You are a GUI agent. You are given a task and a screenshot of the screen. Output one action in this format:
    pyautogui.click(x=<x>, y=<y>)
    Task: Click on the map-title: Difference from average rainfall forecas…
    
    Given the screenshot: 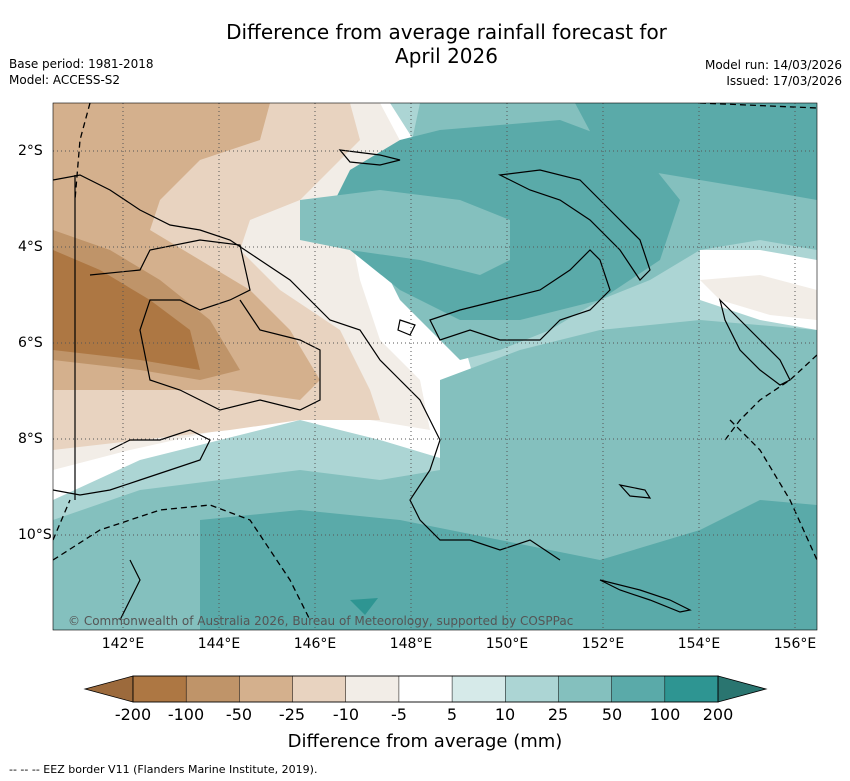 What is the action you would take?
    pyautogui.click(x=425, y=44)
    